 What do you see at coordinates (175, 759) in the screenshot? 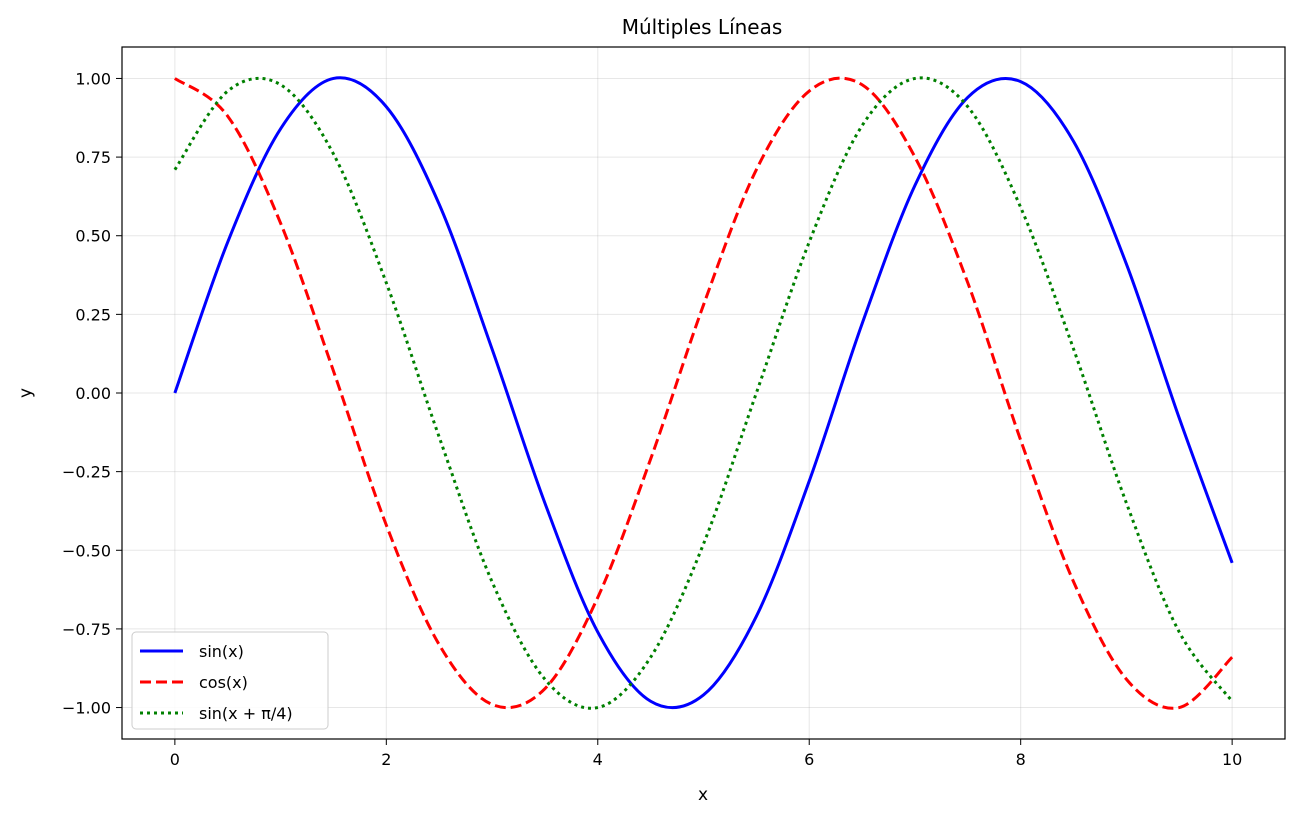
I see `x-tick-label: 0` at bounding box center [175, 759].